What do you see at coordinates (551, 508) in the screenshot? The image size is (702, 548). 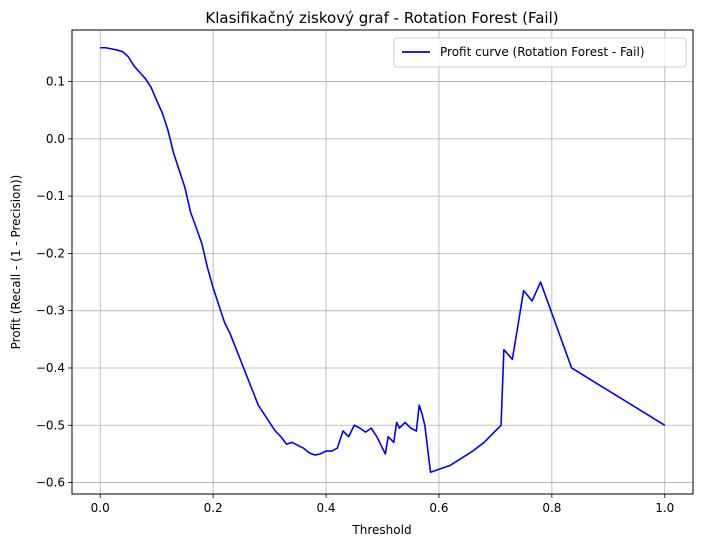 I see `x-tick-label: 0.8` at bounding box center [551, 508].